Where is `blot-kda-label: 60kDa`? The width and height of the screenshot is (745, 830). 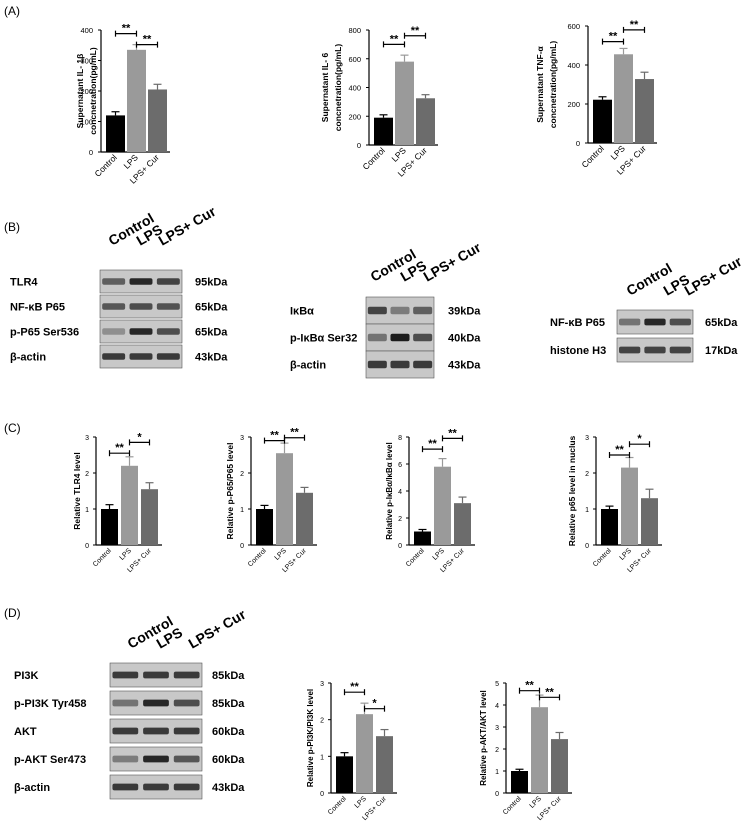
blot-kda-label: 60kDa is located at coordinates (228, 732).